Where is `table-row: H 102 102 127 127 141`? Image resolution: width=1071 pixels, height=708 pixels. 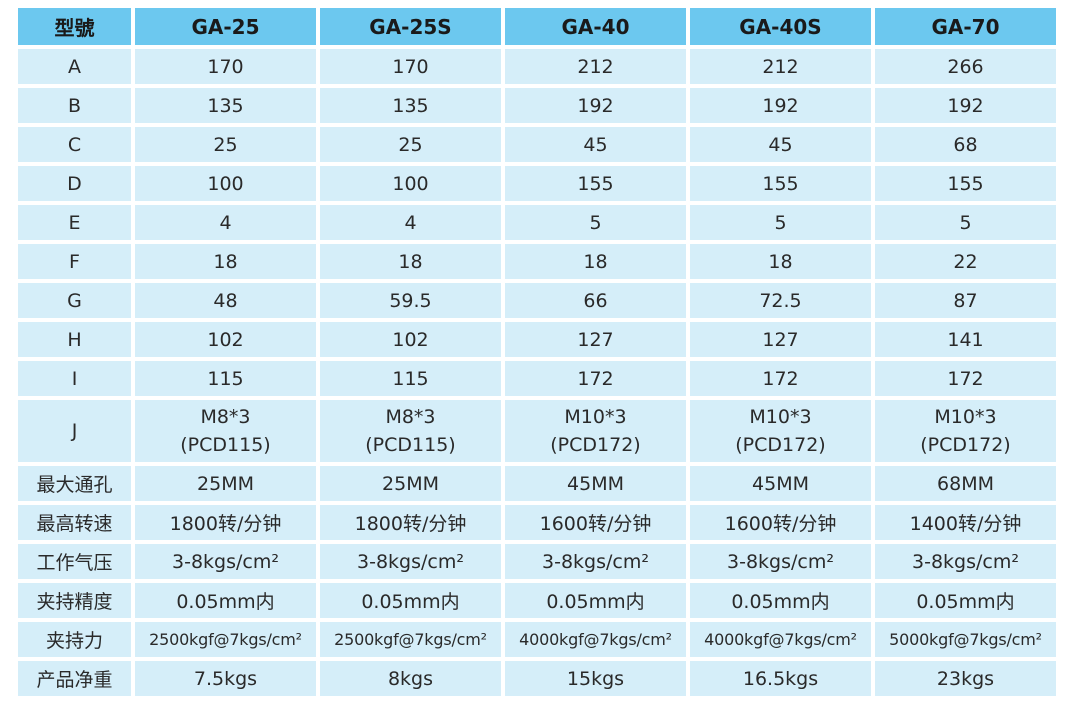 table-row: H 102 102 127 127 141 is located at coordinates (537, 339).